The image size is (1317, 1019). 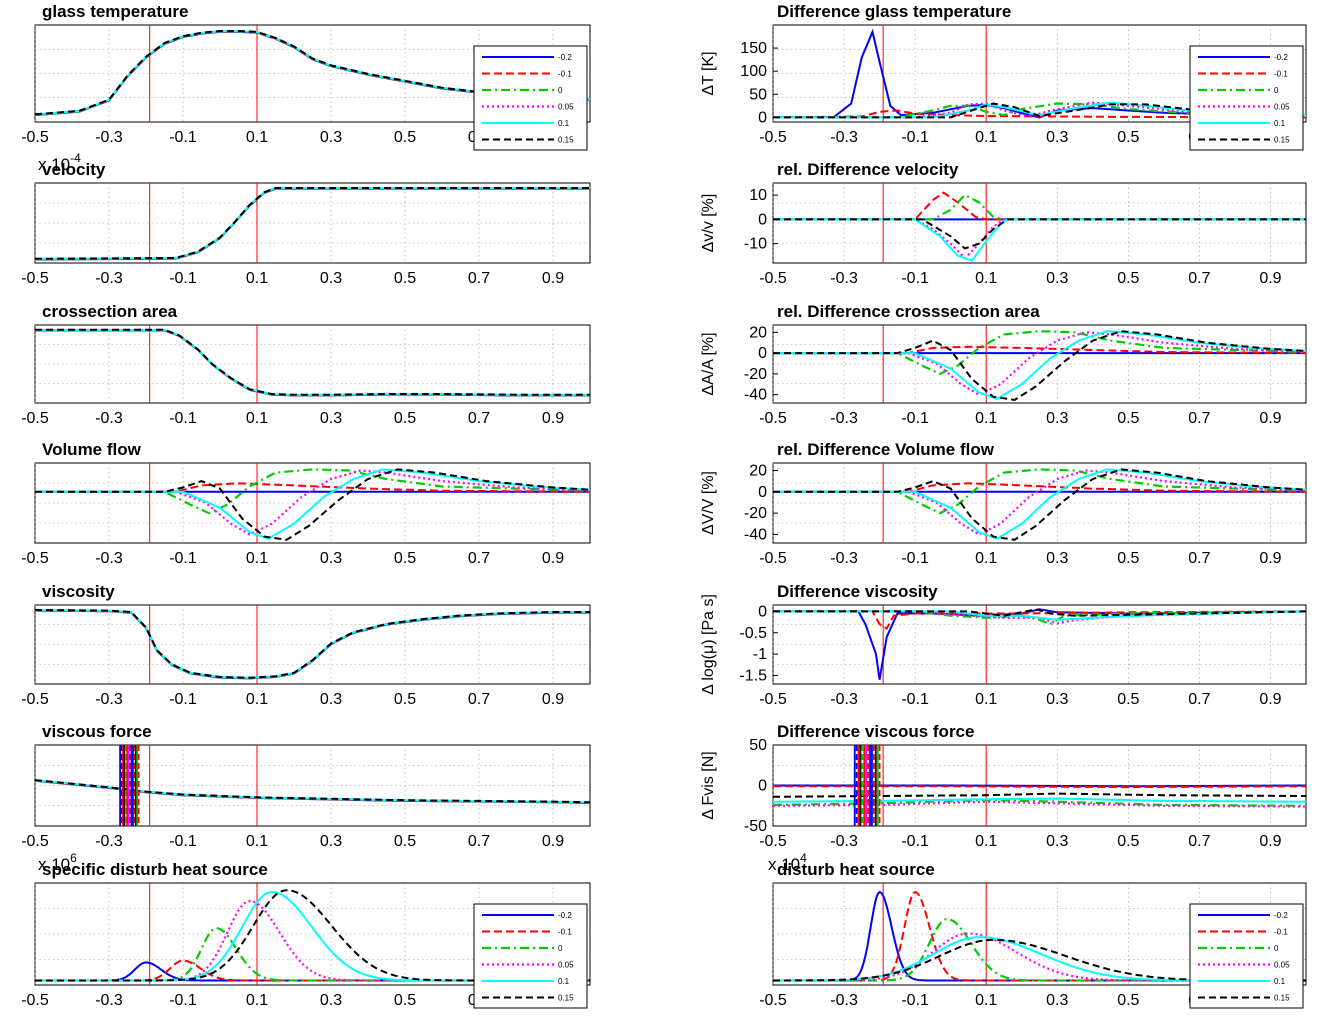 I want to click on y-axis-label: ΔT [K], so click(x=708, y=73).